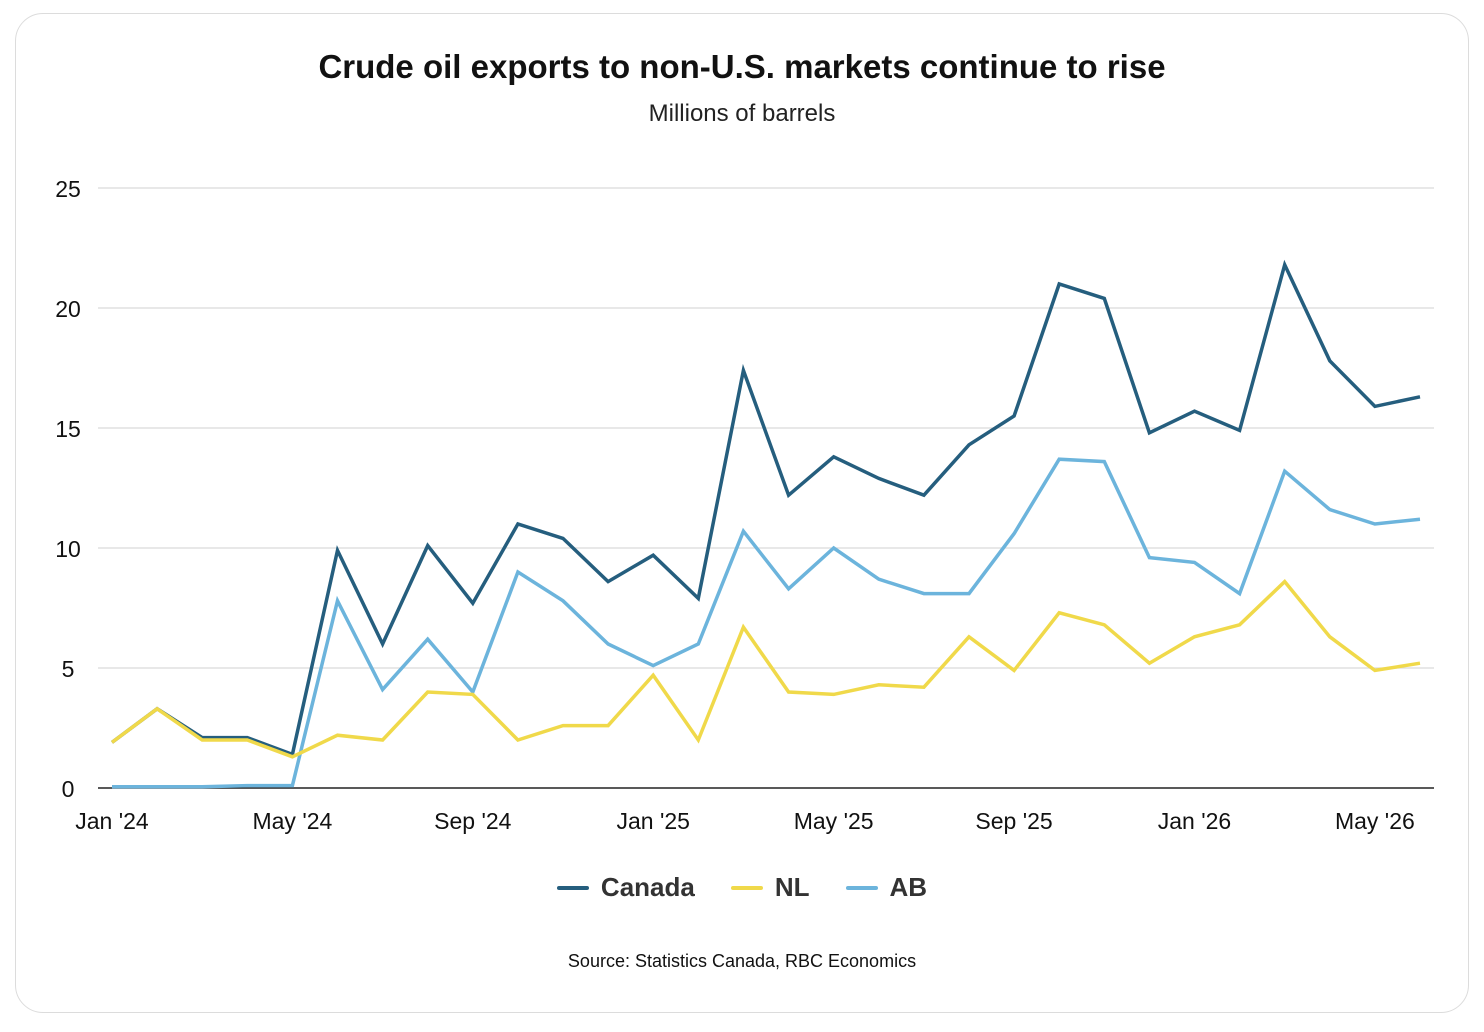 Image resolution: width=1484 pixels, height=1032 pixels. What do you see at coordinates (1013, 821) in the screenshot?
I see `x-tick-label: Sep '25` at bounding box center [1013, 821].